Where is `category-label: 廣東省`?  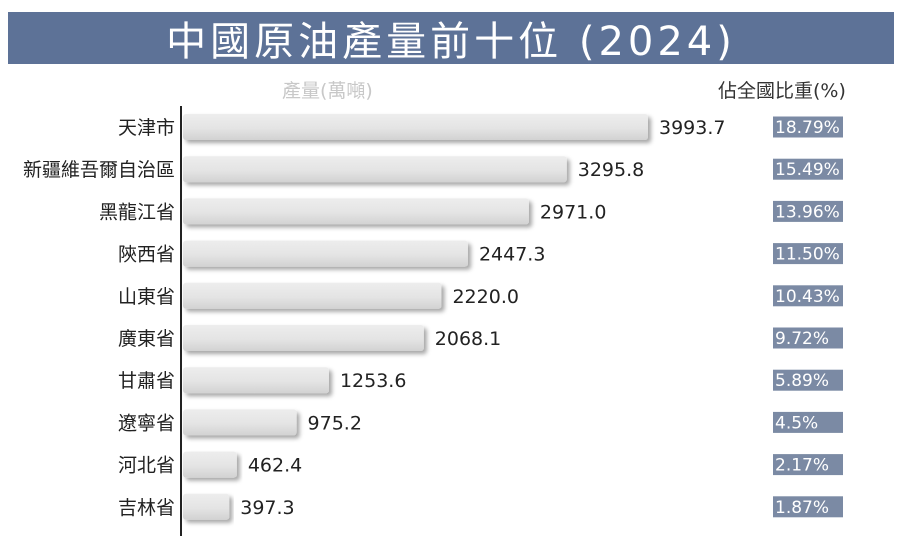
category-label: 廣東省 is located at coordinates (146, 339).